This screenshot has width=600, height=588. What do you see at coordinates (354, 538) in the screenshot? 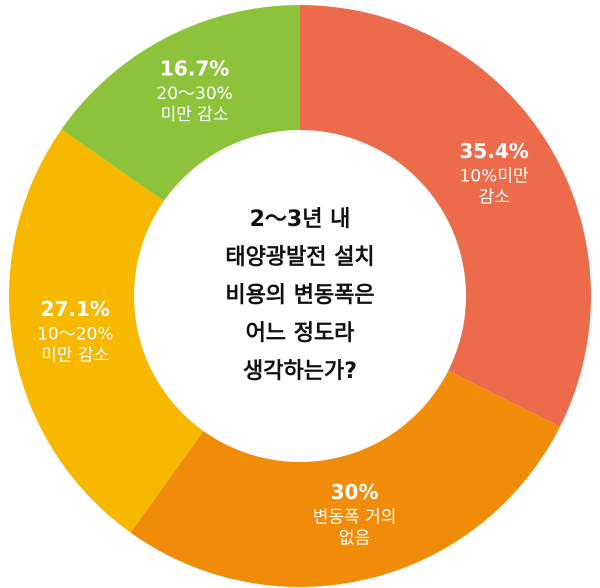
I see `category-label: 없음` at bounding box center [354, 538].